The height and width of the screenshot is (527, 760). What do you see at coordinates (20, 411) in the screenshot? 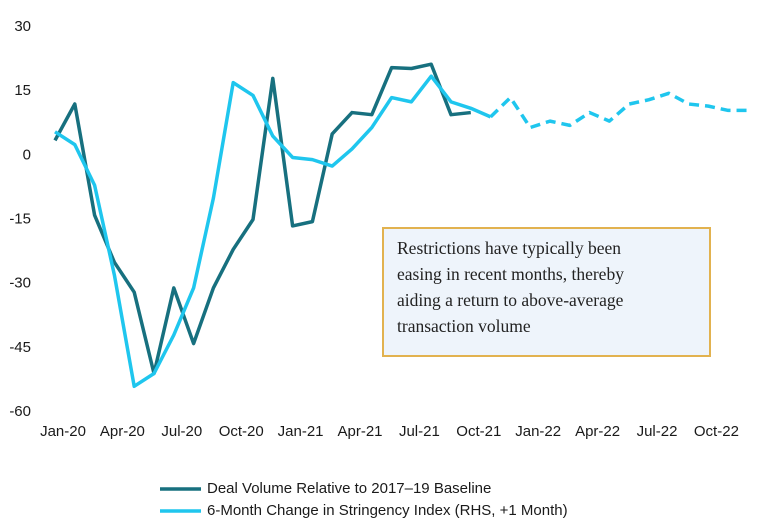
I see `y-tick-label: -60` at bounding box center [20, 411].